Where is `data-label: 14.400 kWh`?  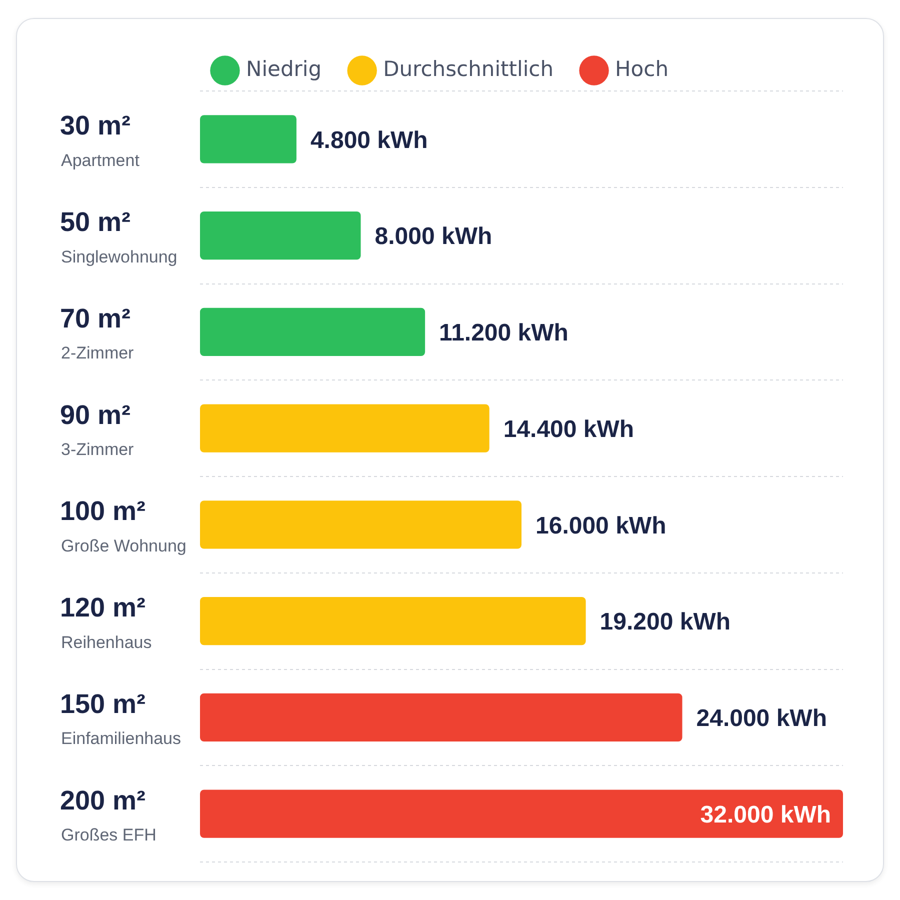 data-label: 14.400 kWh is located at coordinates (568, 429).